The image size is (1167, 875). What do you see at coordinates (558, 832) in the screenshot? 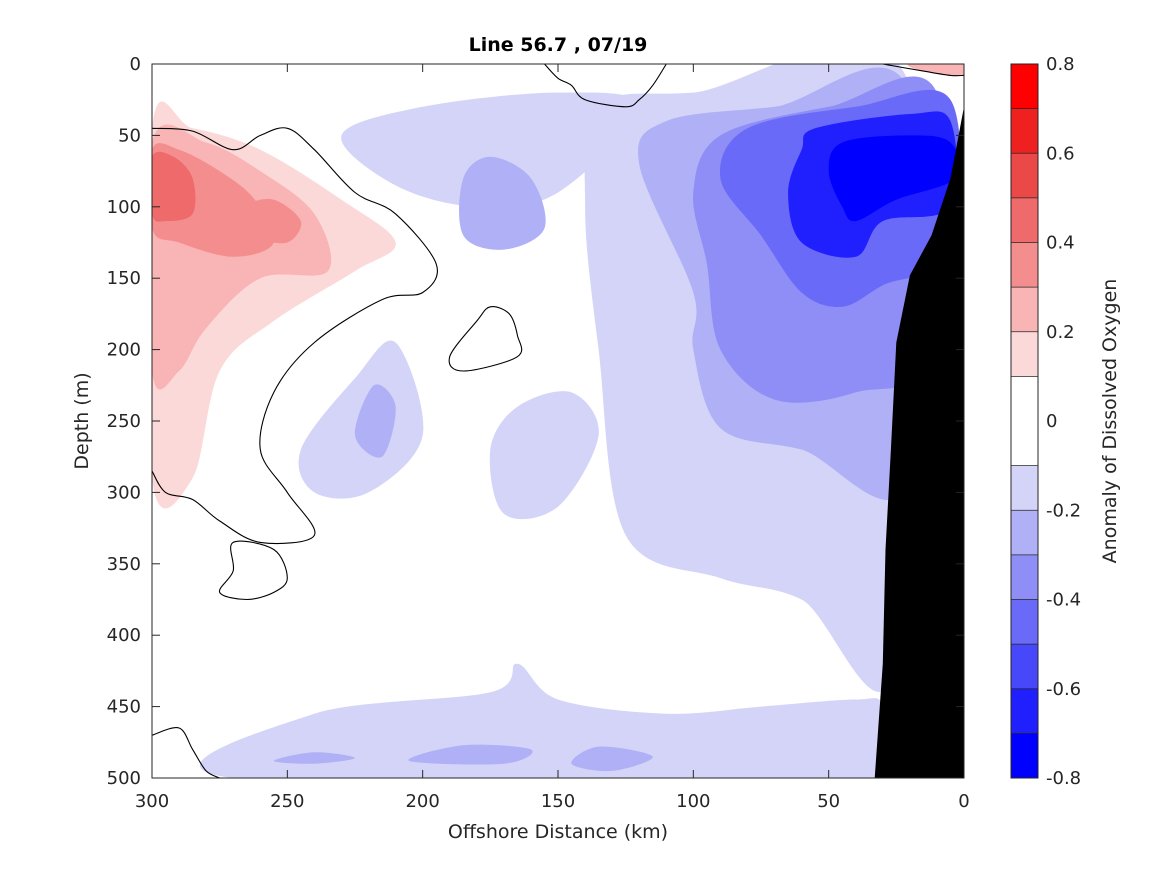
I see `x-axis-label: Offshore Distance (km)` at bounding box center [558, 832].